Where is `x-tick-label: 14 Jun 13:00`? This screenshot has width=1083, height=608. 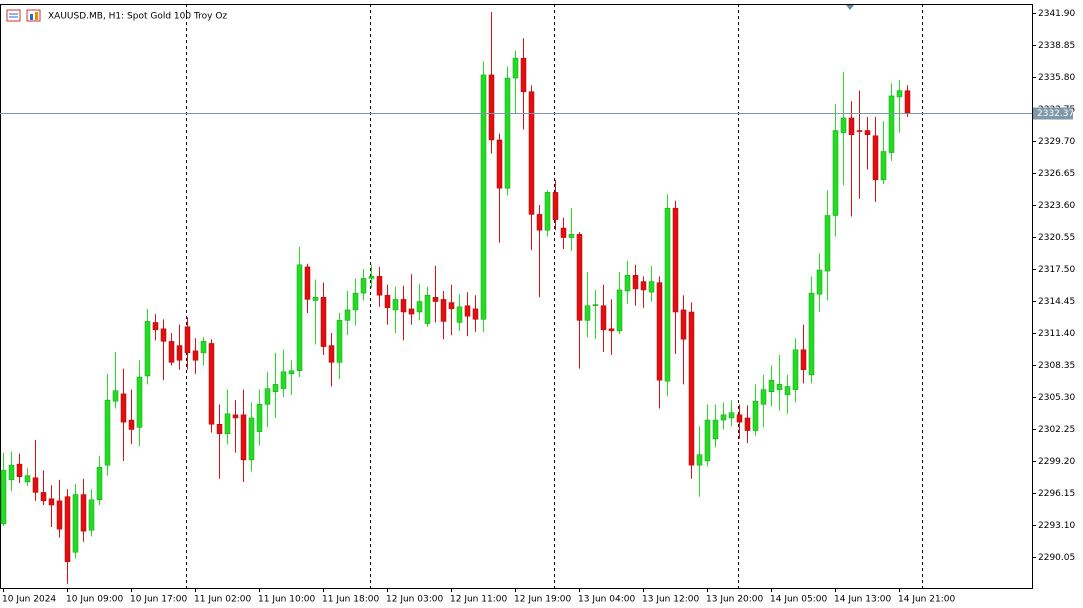 x-tick-label: 14 Jun 13:00 is located at coordinates (862, 600).